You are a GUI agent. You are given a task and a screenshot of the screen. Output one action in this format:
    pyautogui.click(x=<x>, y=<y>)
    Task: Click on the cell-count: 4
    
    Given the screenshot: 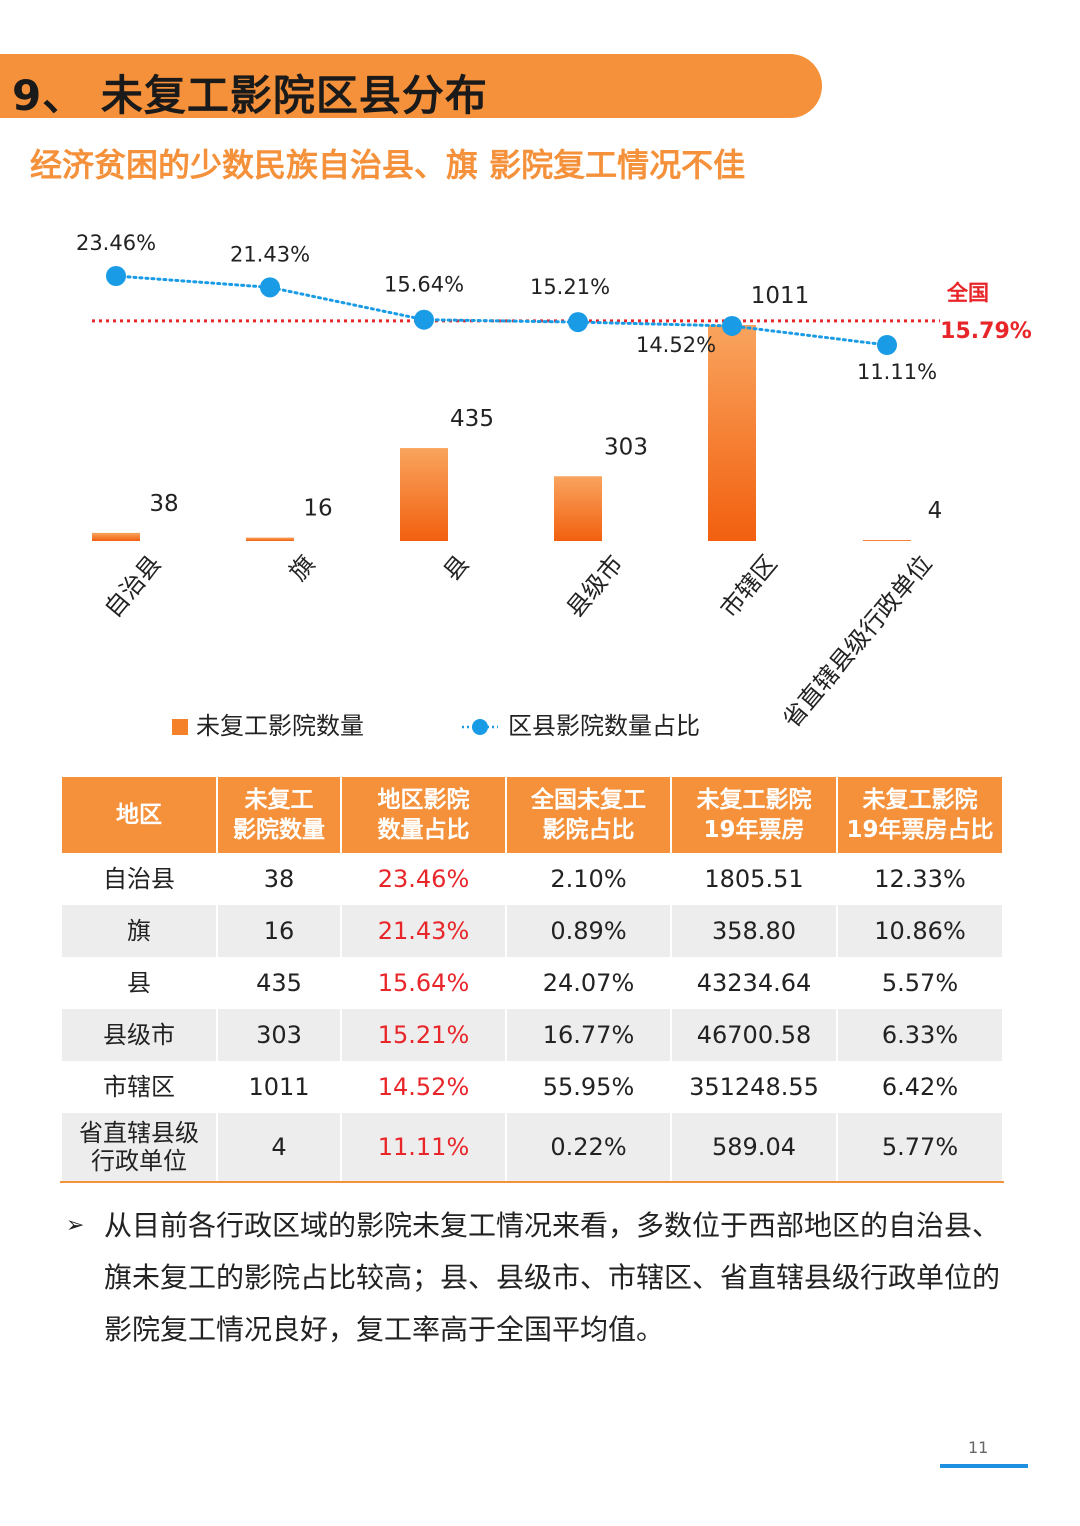 What is the action you would take?
    pyautogui.click(x=279, y=1148)
    